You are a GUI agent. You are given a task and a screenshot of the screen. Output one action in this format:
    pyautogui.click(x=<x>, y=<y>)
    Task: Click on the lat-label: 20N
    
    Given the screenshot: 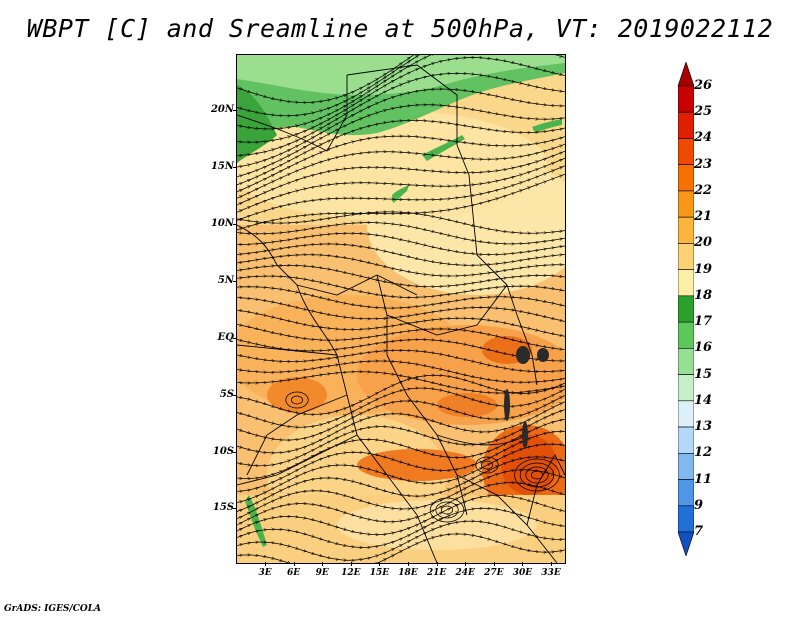 What is the action you would take?
    pyautogui.click(x=222, y=109)
    